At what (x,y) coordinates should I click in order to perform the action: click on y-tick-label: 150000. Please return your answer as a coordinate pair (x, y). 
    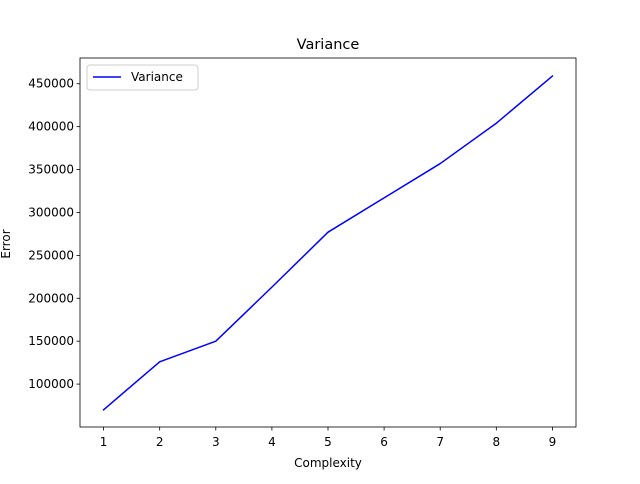
    Looking at the image, I should click on (51, 341).